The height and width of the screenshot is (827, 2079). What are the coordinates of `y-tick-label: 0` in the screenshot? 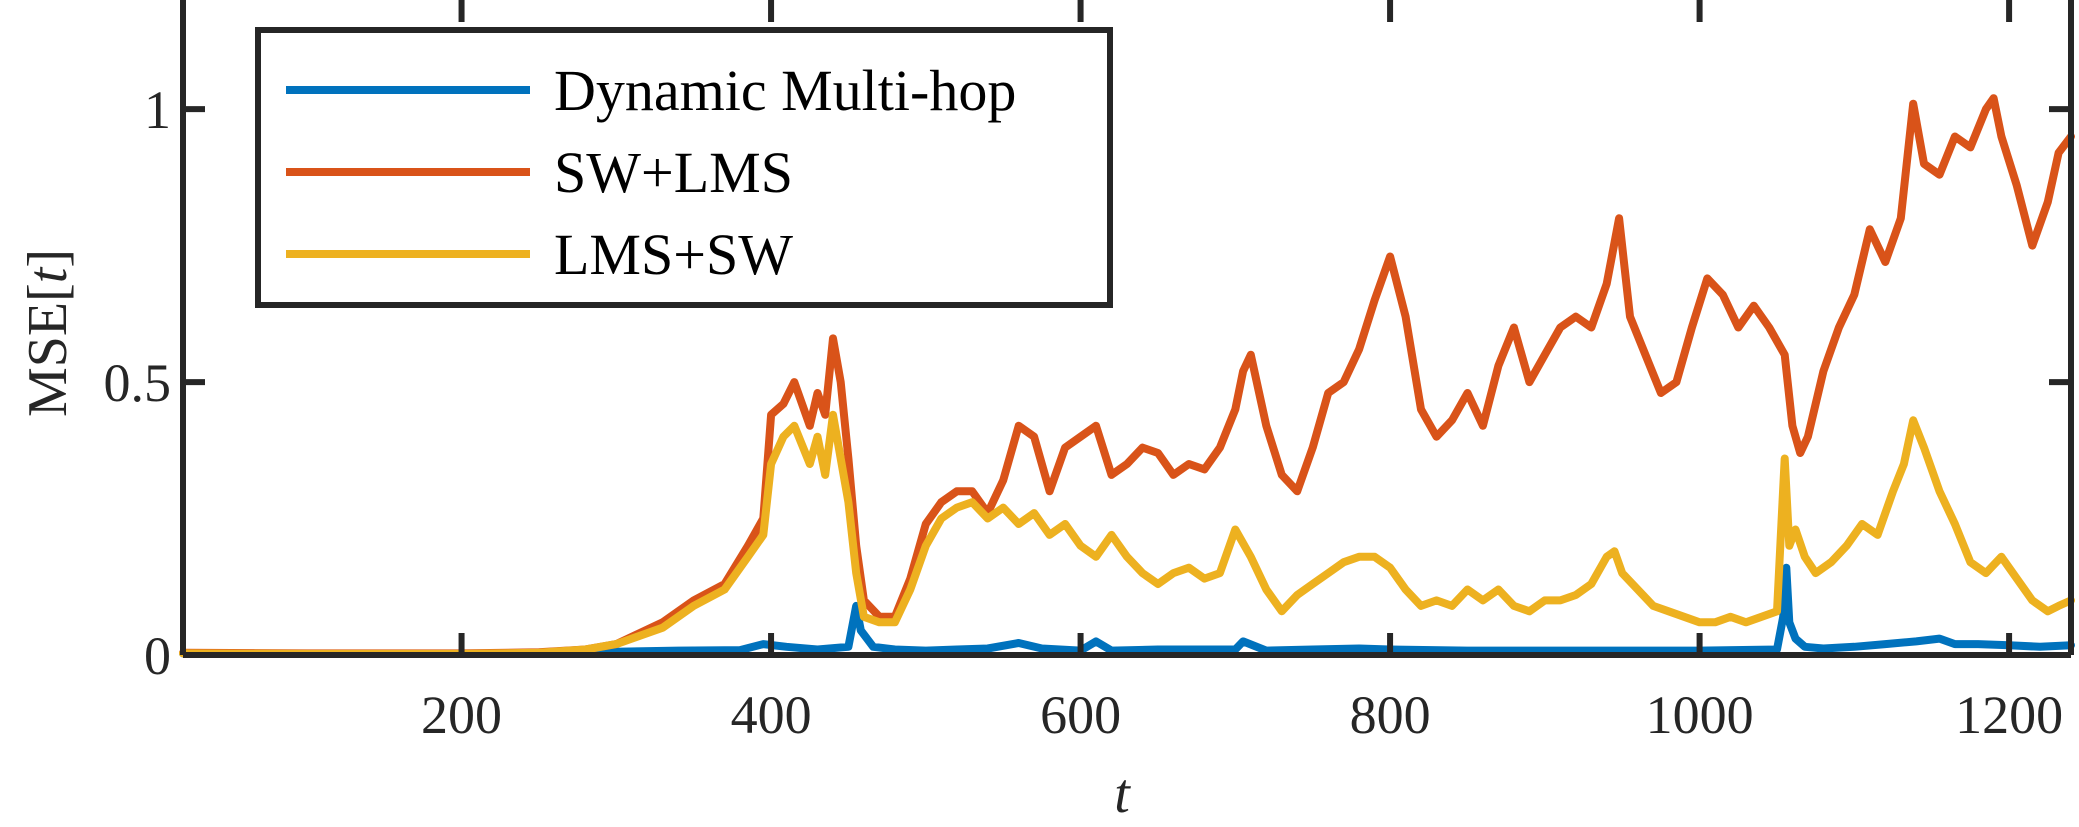 It's located at (157, 656).